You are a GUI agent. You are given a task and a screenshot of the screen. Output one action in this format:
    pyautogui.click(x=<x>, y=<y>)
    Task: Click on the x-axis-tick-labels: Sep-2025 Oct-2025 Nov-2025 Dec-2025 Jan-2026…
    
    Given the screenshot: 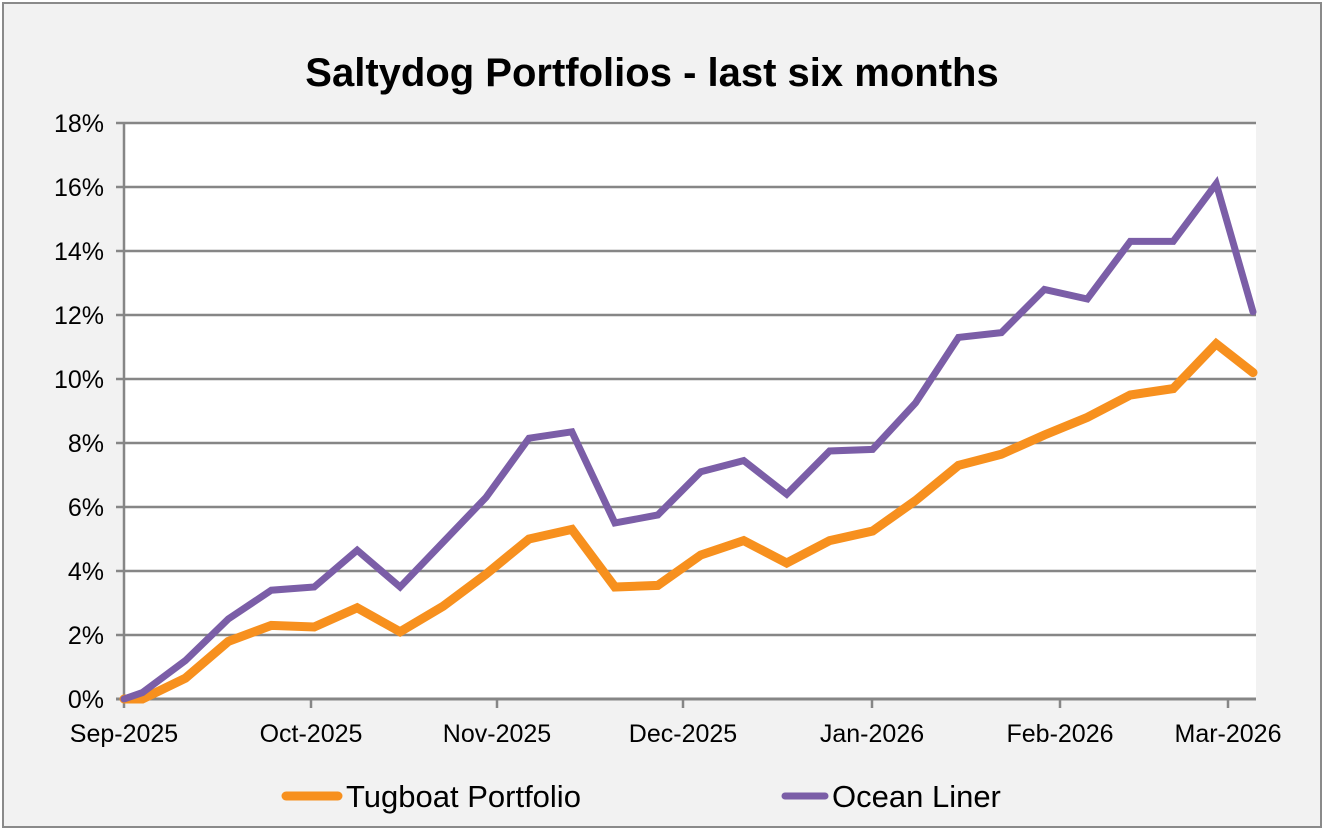 What is the action you would take?
    pyautogui.click(x=676, y=734)
    